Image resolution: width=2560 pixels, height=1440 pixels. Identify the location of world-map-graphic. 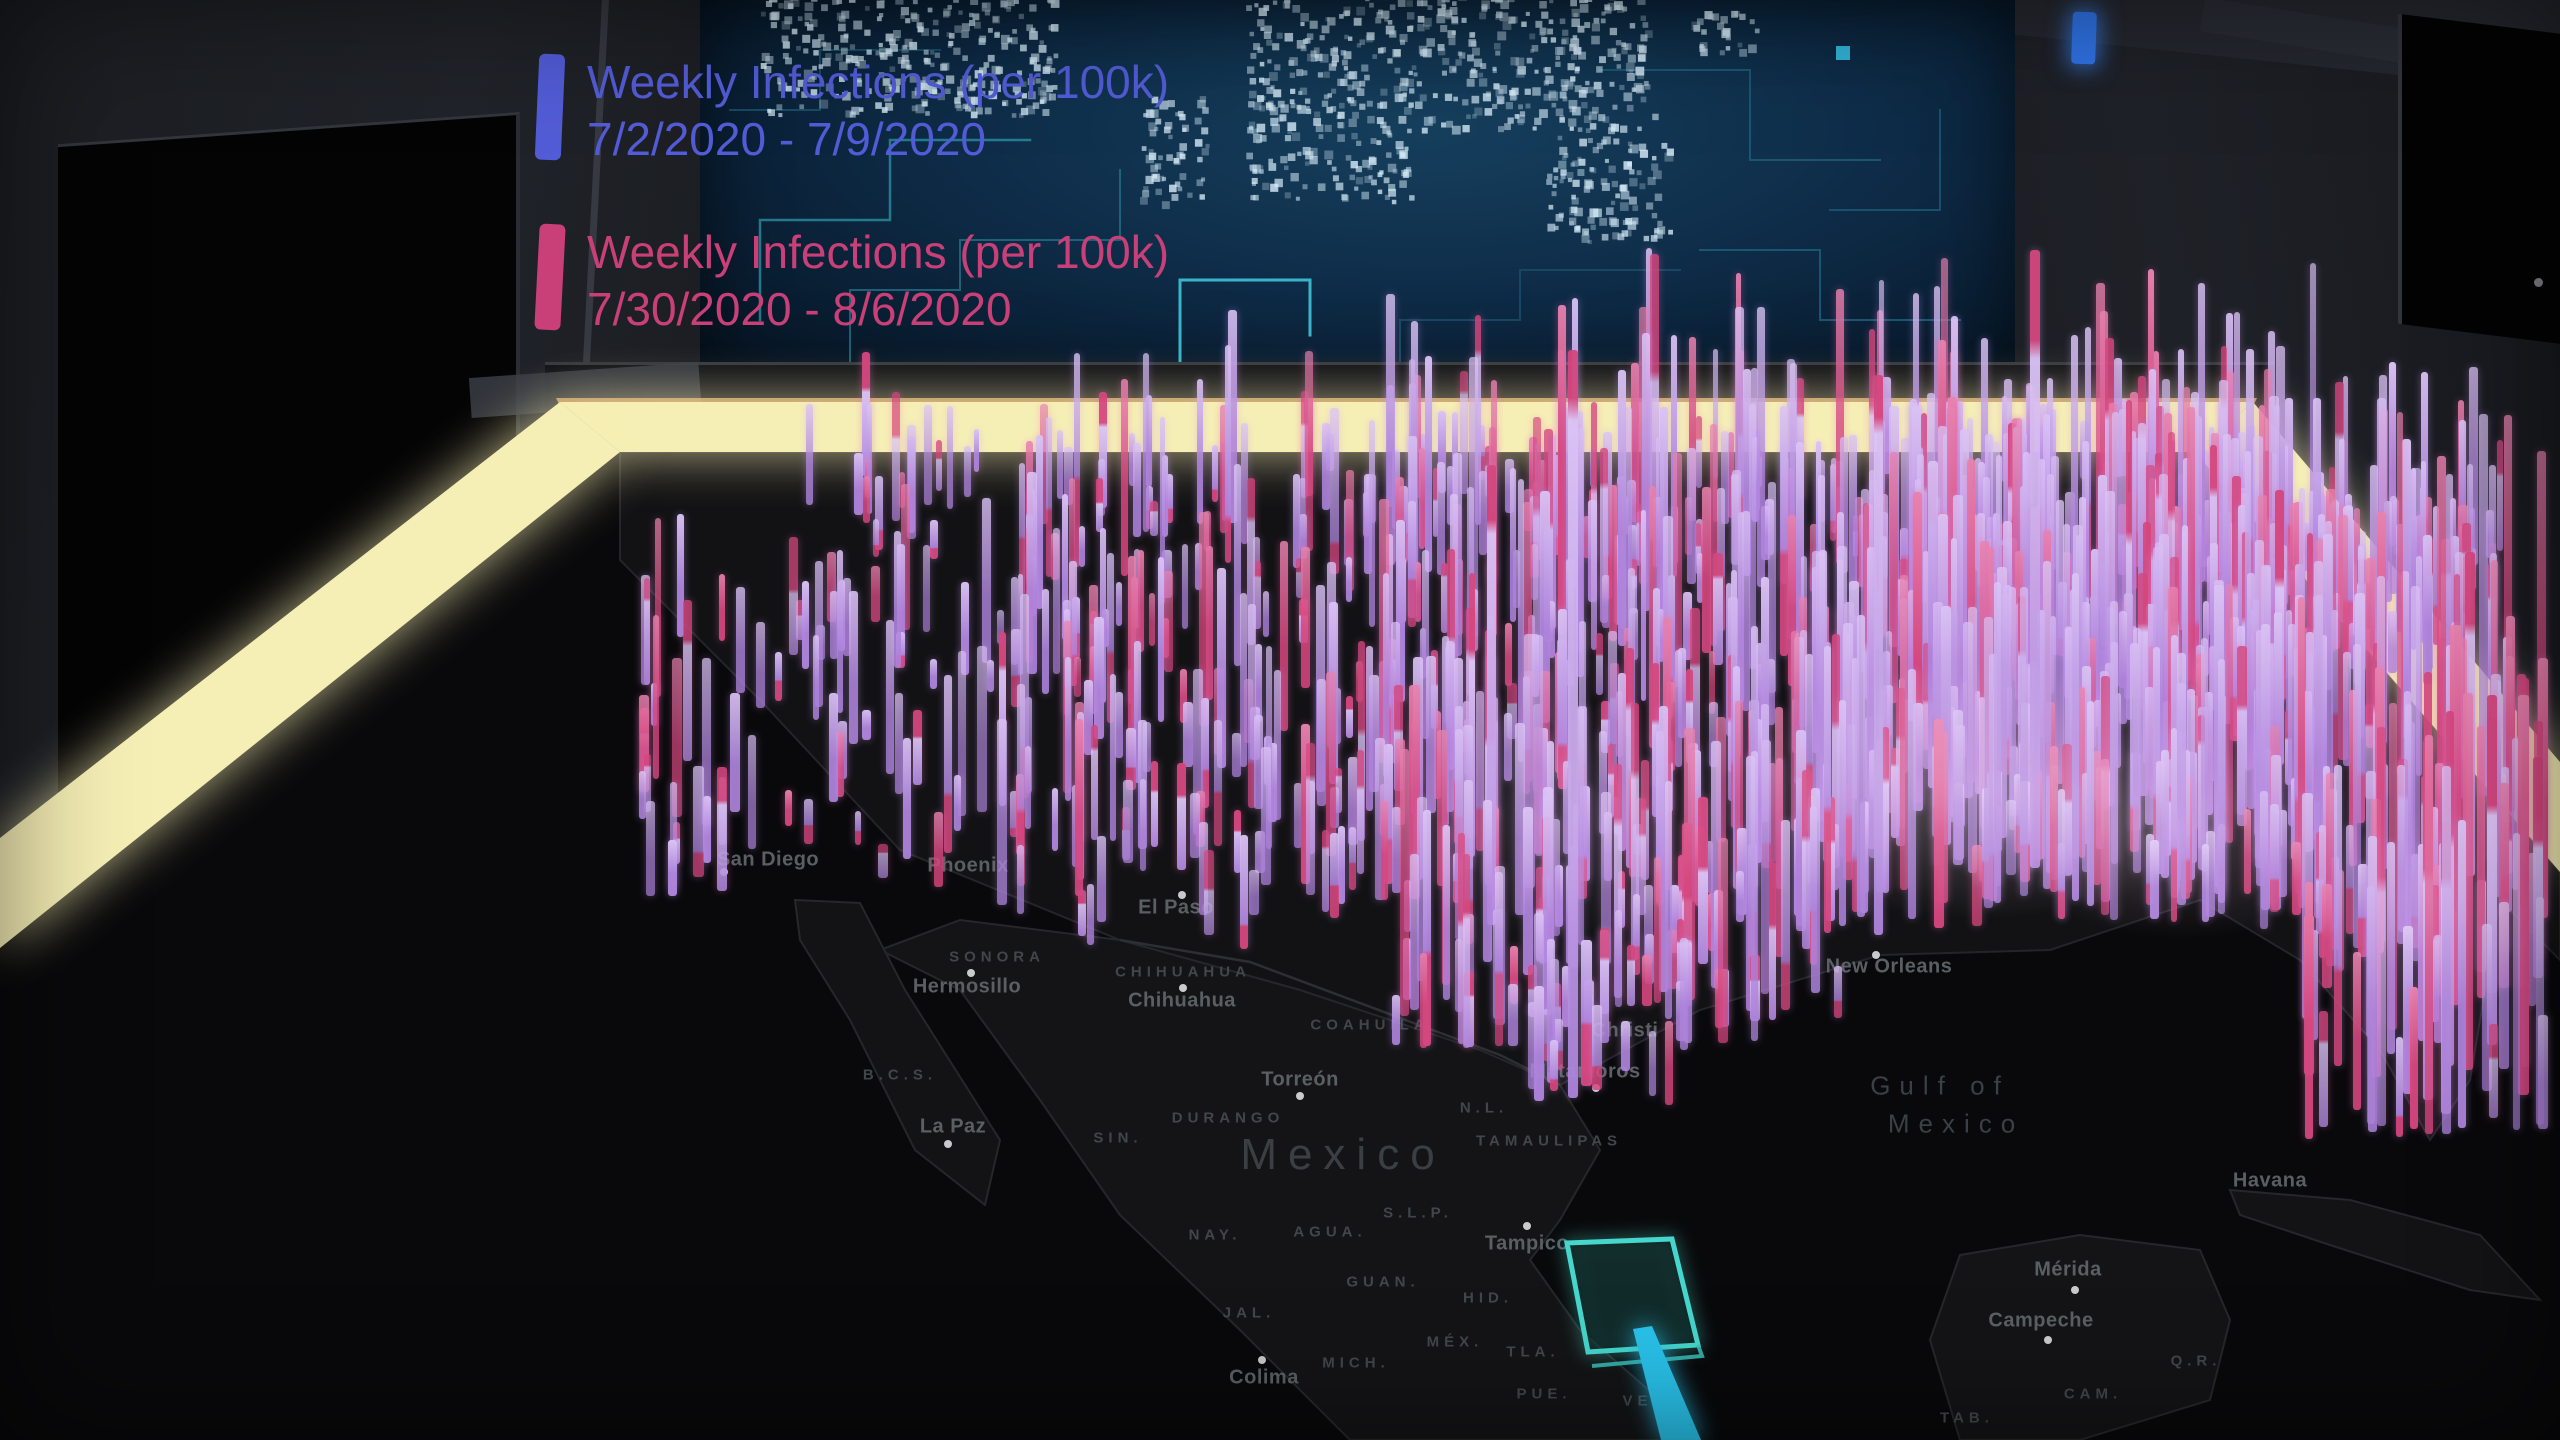
(1345, 193).